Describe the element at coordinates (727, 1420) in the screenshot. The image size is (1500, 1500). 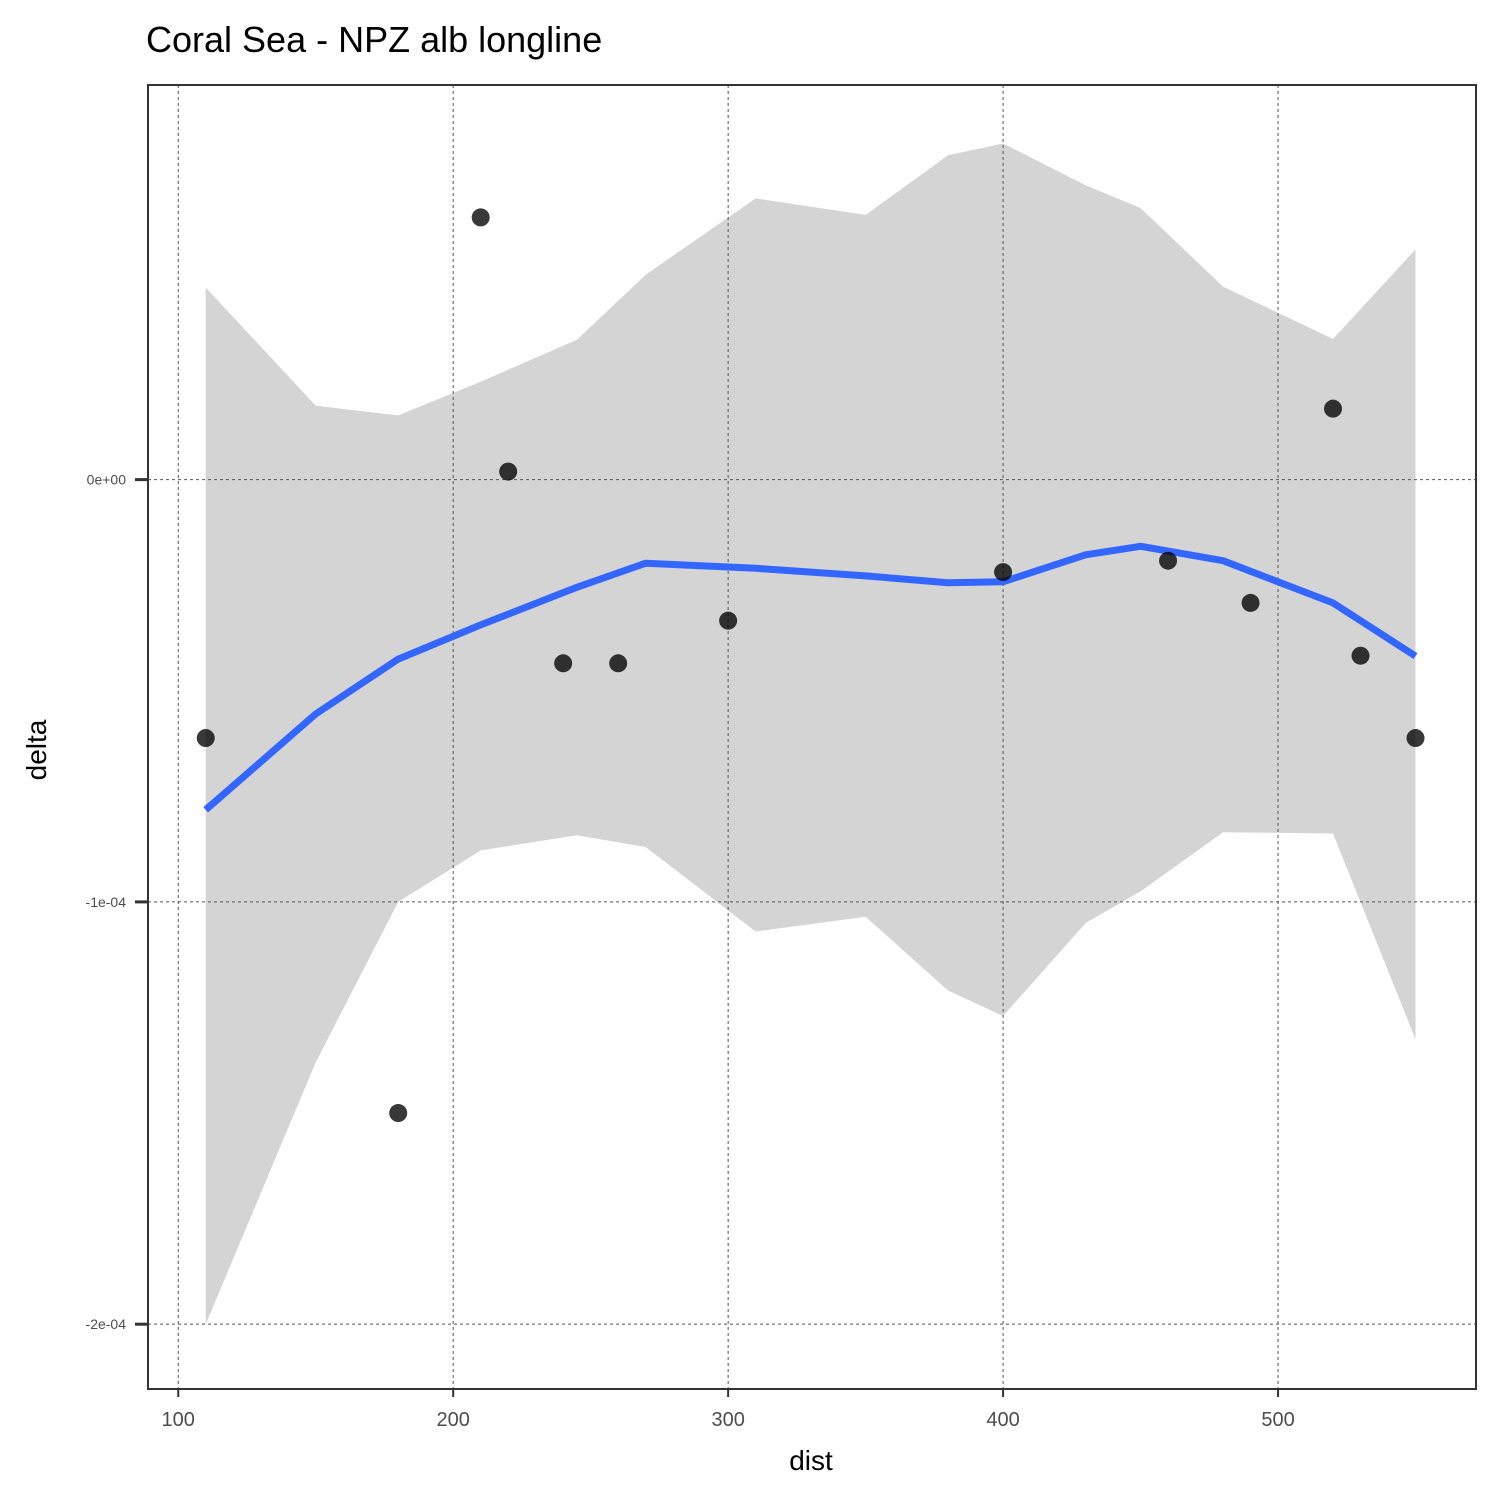
I see `x-tick-label: 300` at that location.